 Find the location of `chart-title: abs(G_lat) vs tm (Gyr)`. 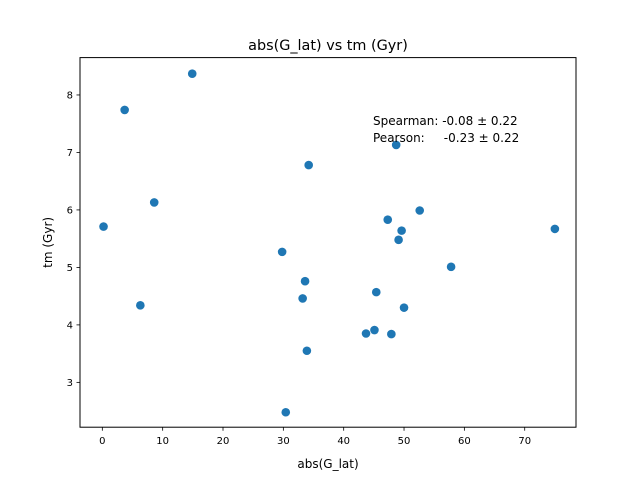

chart-title: abs(G_lat) vs tm (Gyr) is located at coordinates (328, 46).